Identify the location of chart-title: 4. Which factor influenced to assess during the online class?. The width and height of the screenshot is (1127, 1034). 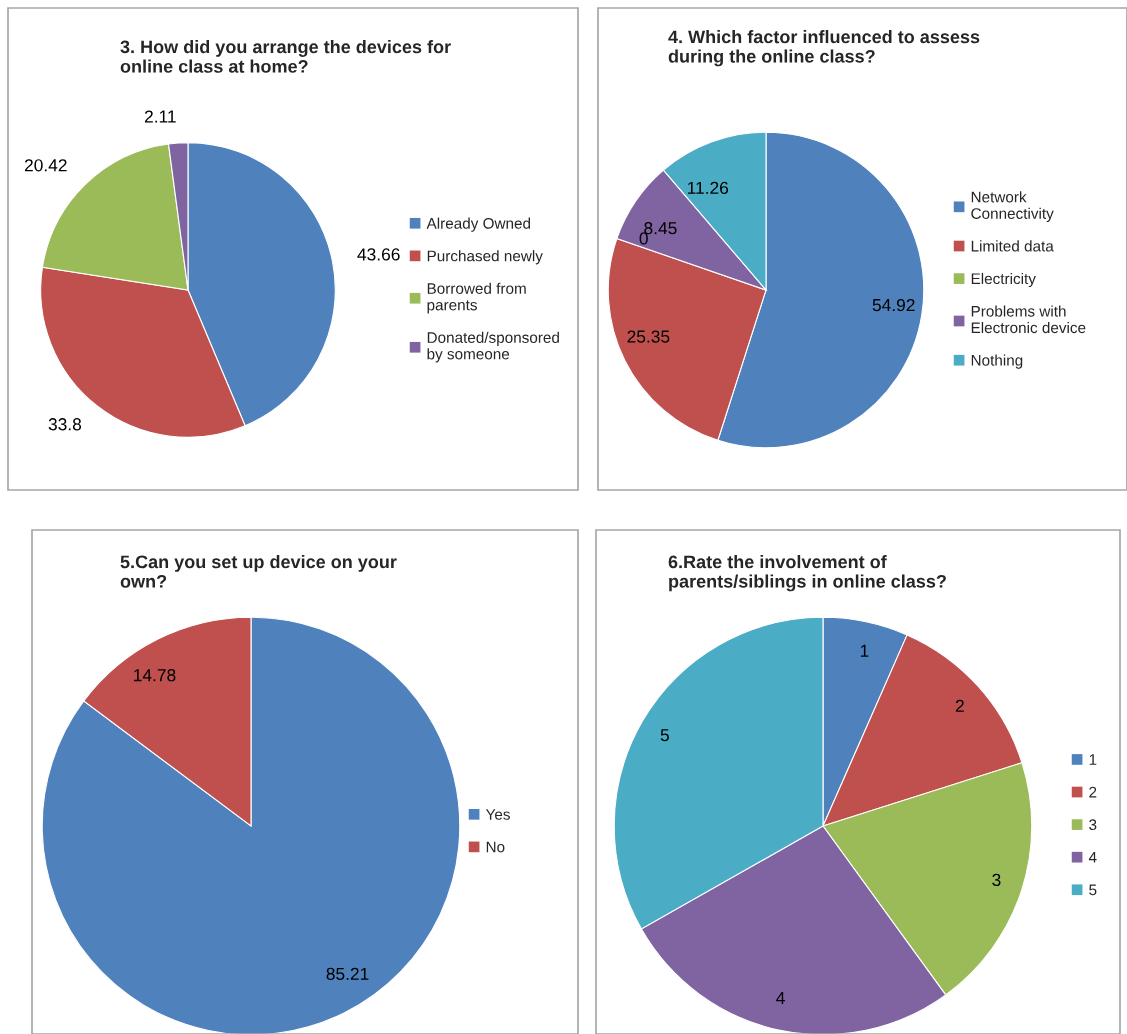
(824, 48).